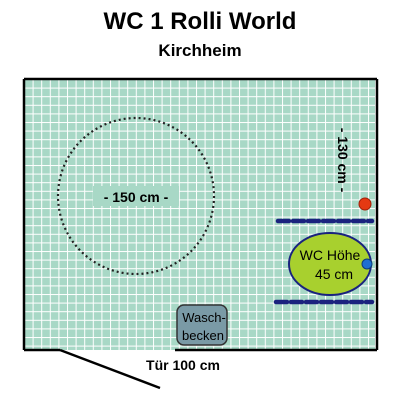 This screenshot has height=400, width=400. I want to click on turning-circle-label-bg, so click(136, 196).